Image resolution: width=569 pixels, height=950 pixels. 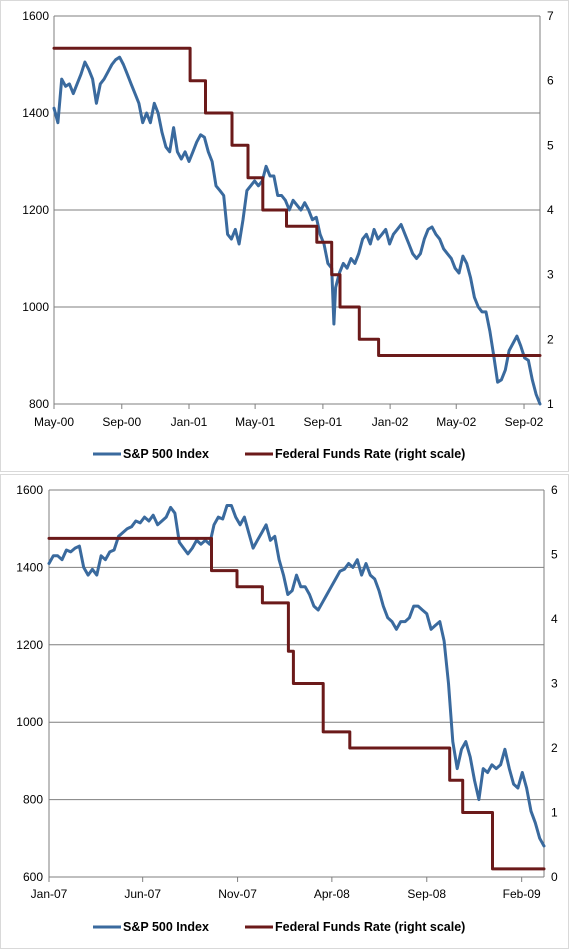 What do you see at coordinates (121, 422) in the screenshot?
I see `x-tick-label: Sep-00` at bounding box center [121, 422].